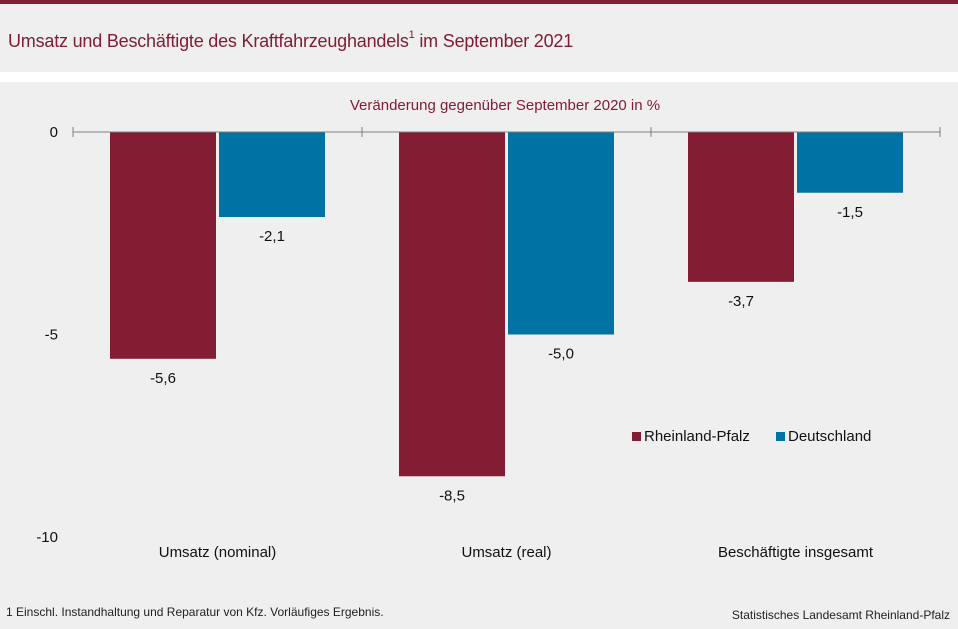  What do you see at coordinates (452, 495) in the screenshot?
I see `data-label: -8,5` at bounding box center [452, 495].